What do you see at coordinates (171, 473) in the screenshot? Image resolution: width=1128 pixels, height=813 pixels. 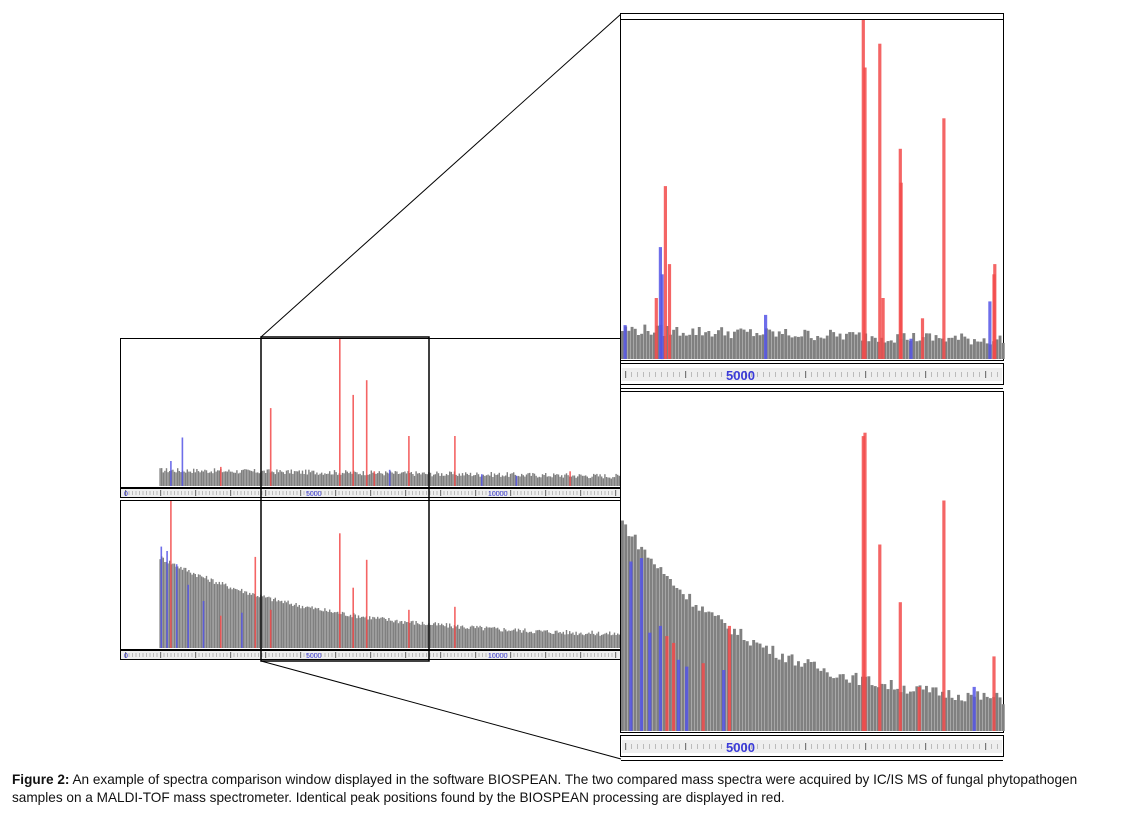 I see `unmatched-peak-bar` at bounding box center [171, 473].